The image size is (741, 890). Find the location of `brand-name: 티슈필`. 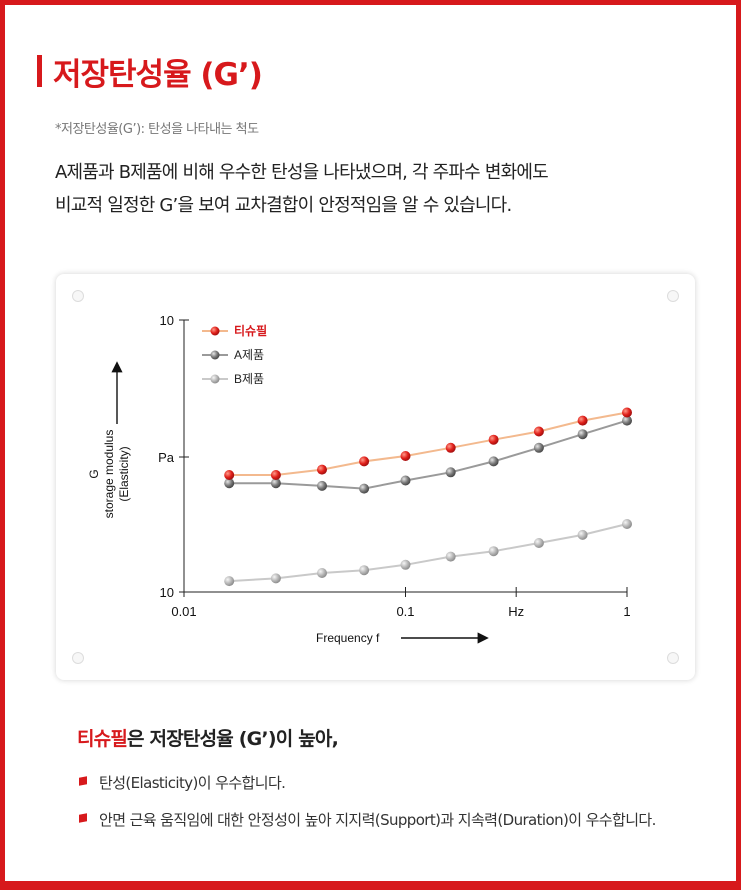

brand-name: 티슈필 is located at coordinates (102, 739).